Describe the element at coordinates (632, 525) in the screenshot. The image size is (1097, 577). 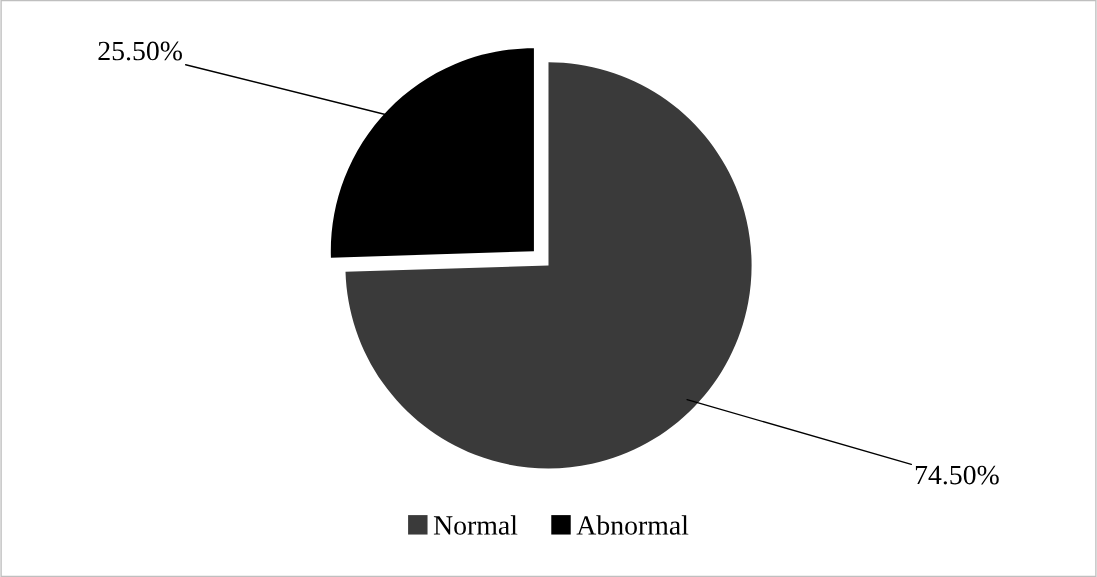
I see `legend-label: Abnormal` at that location.